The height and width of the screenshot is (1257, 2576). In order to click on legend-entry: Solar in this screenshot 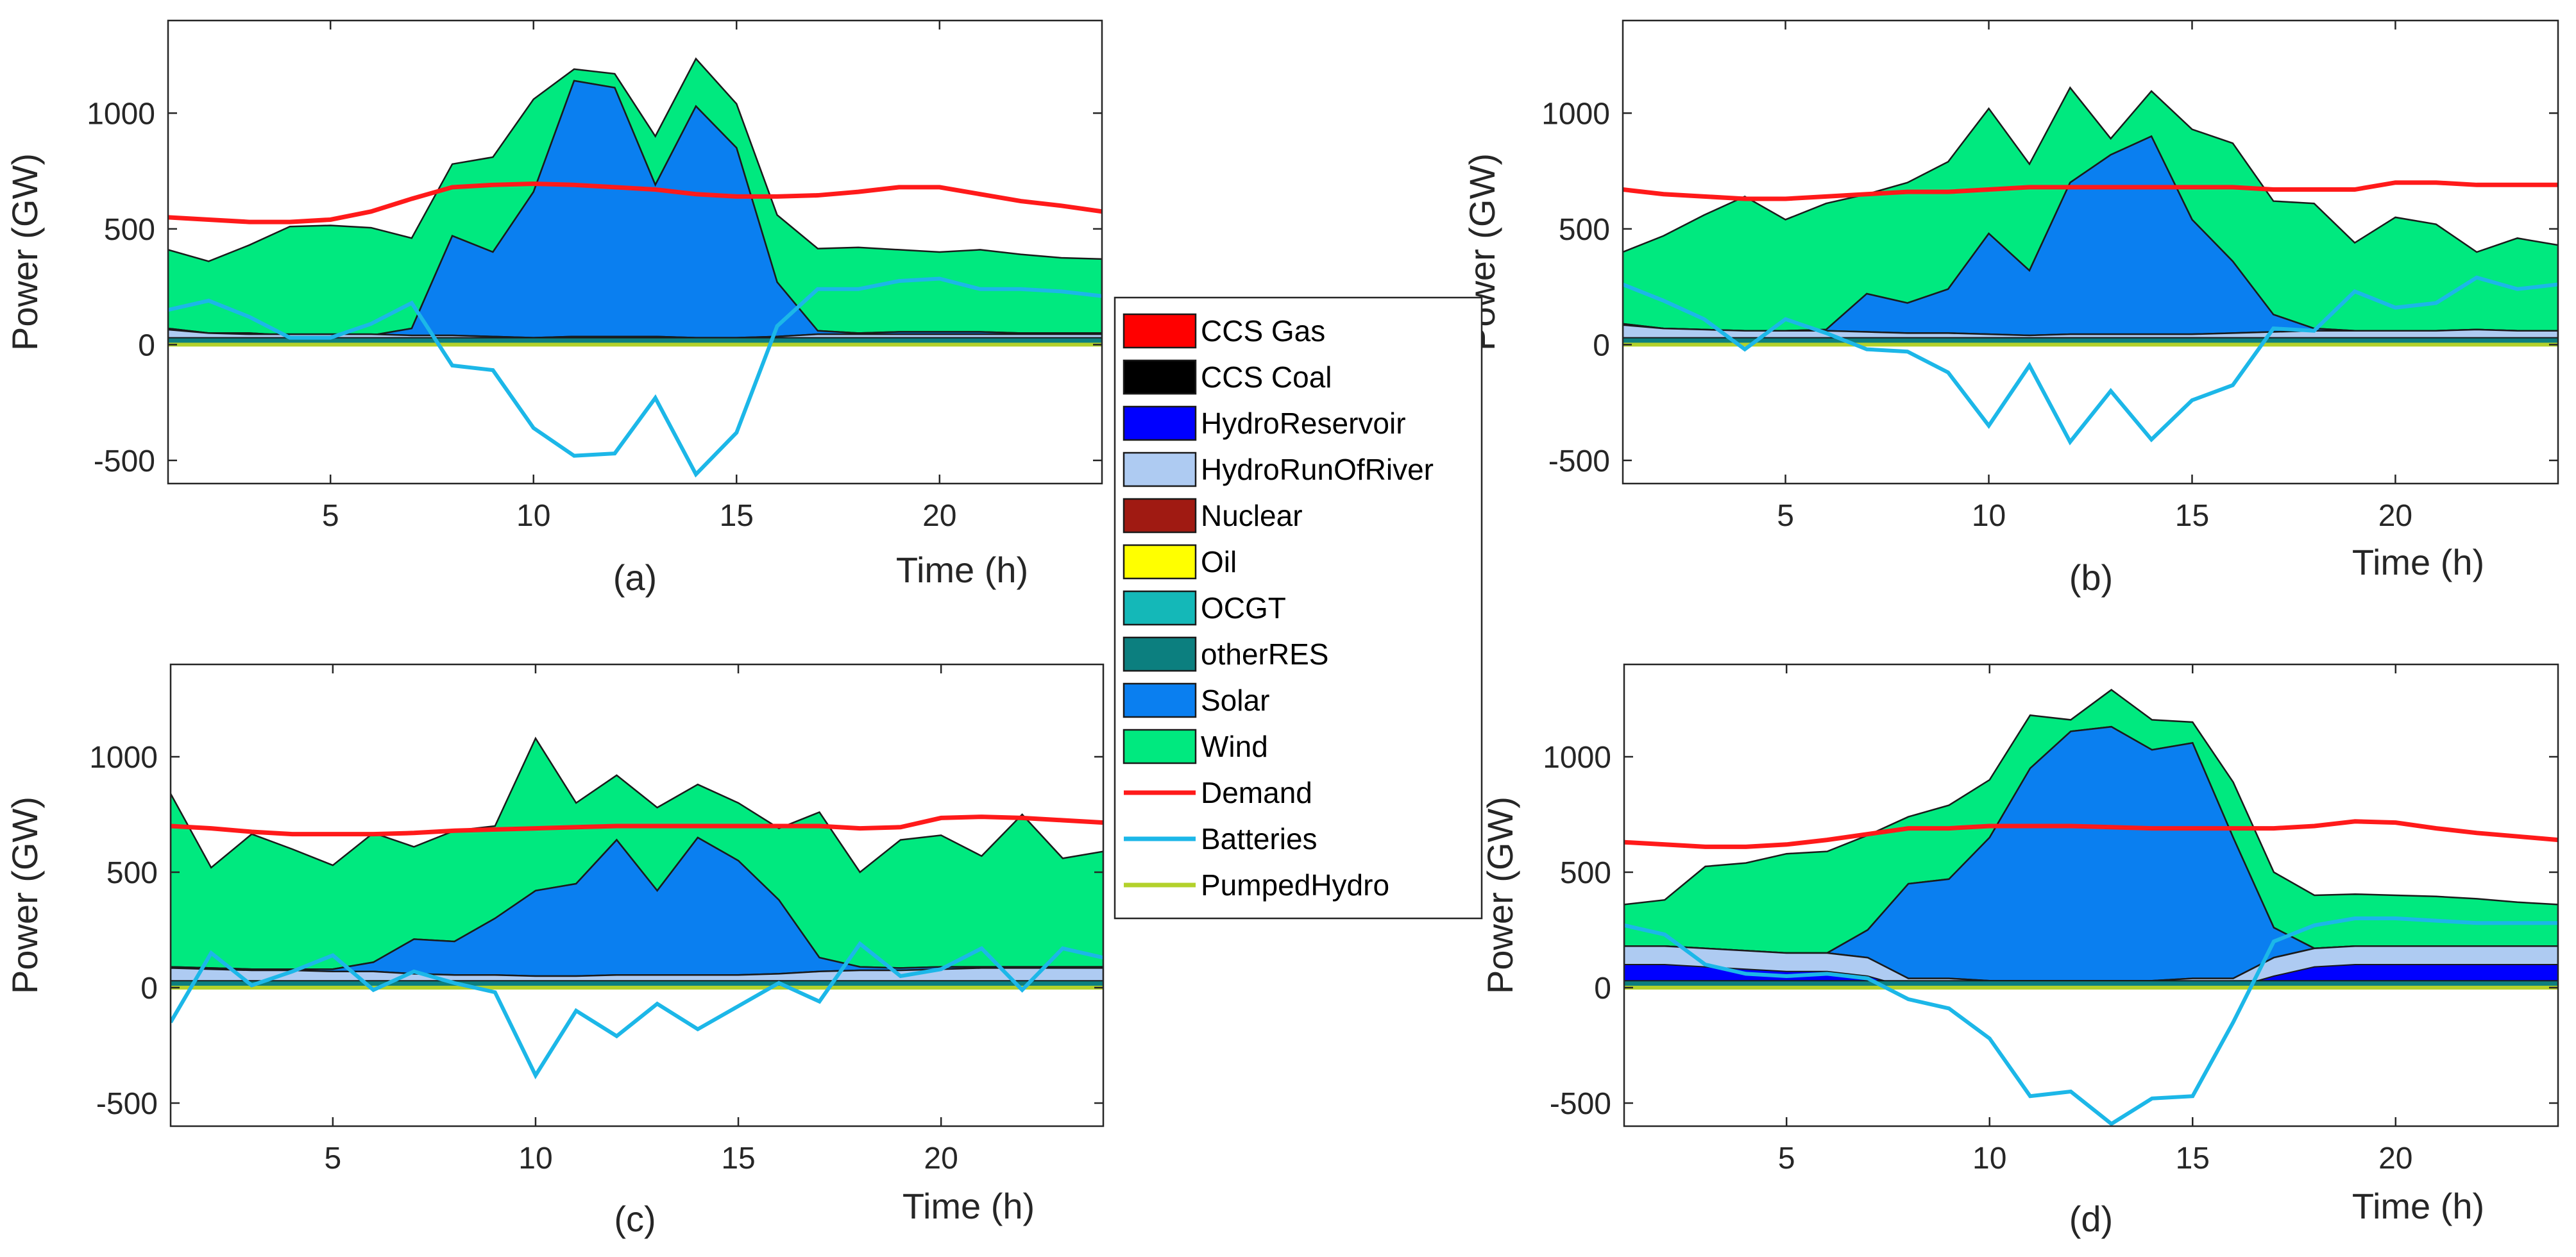, I will do `click(1196, 700)`.